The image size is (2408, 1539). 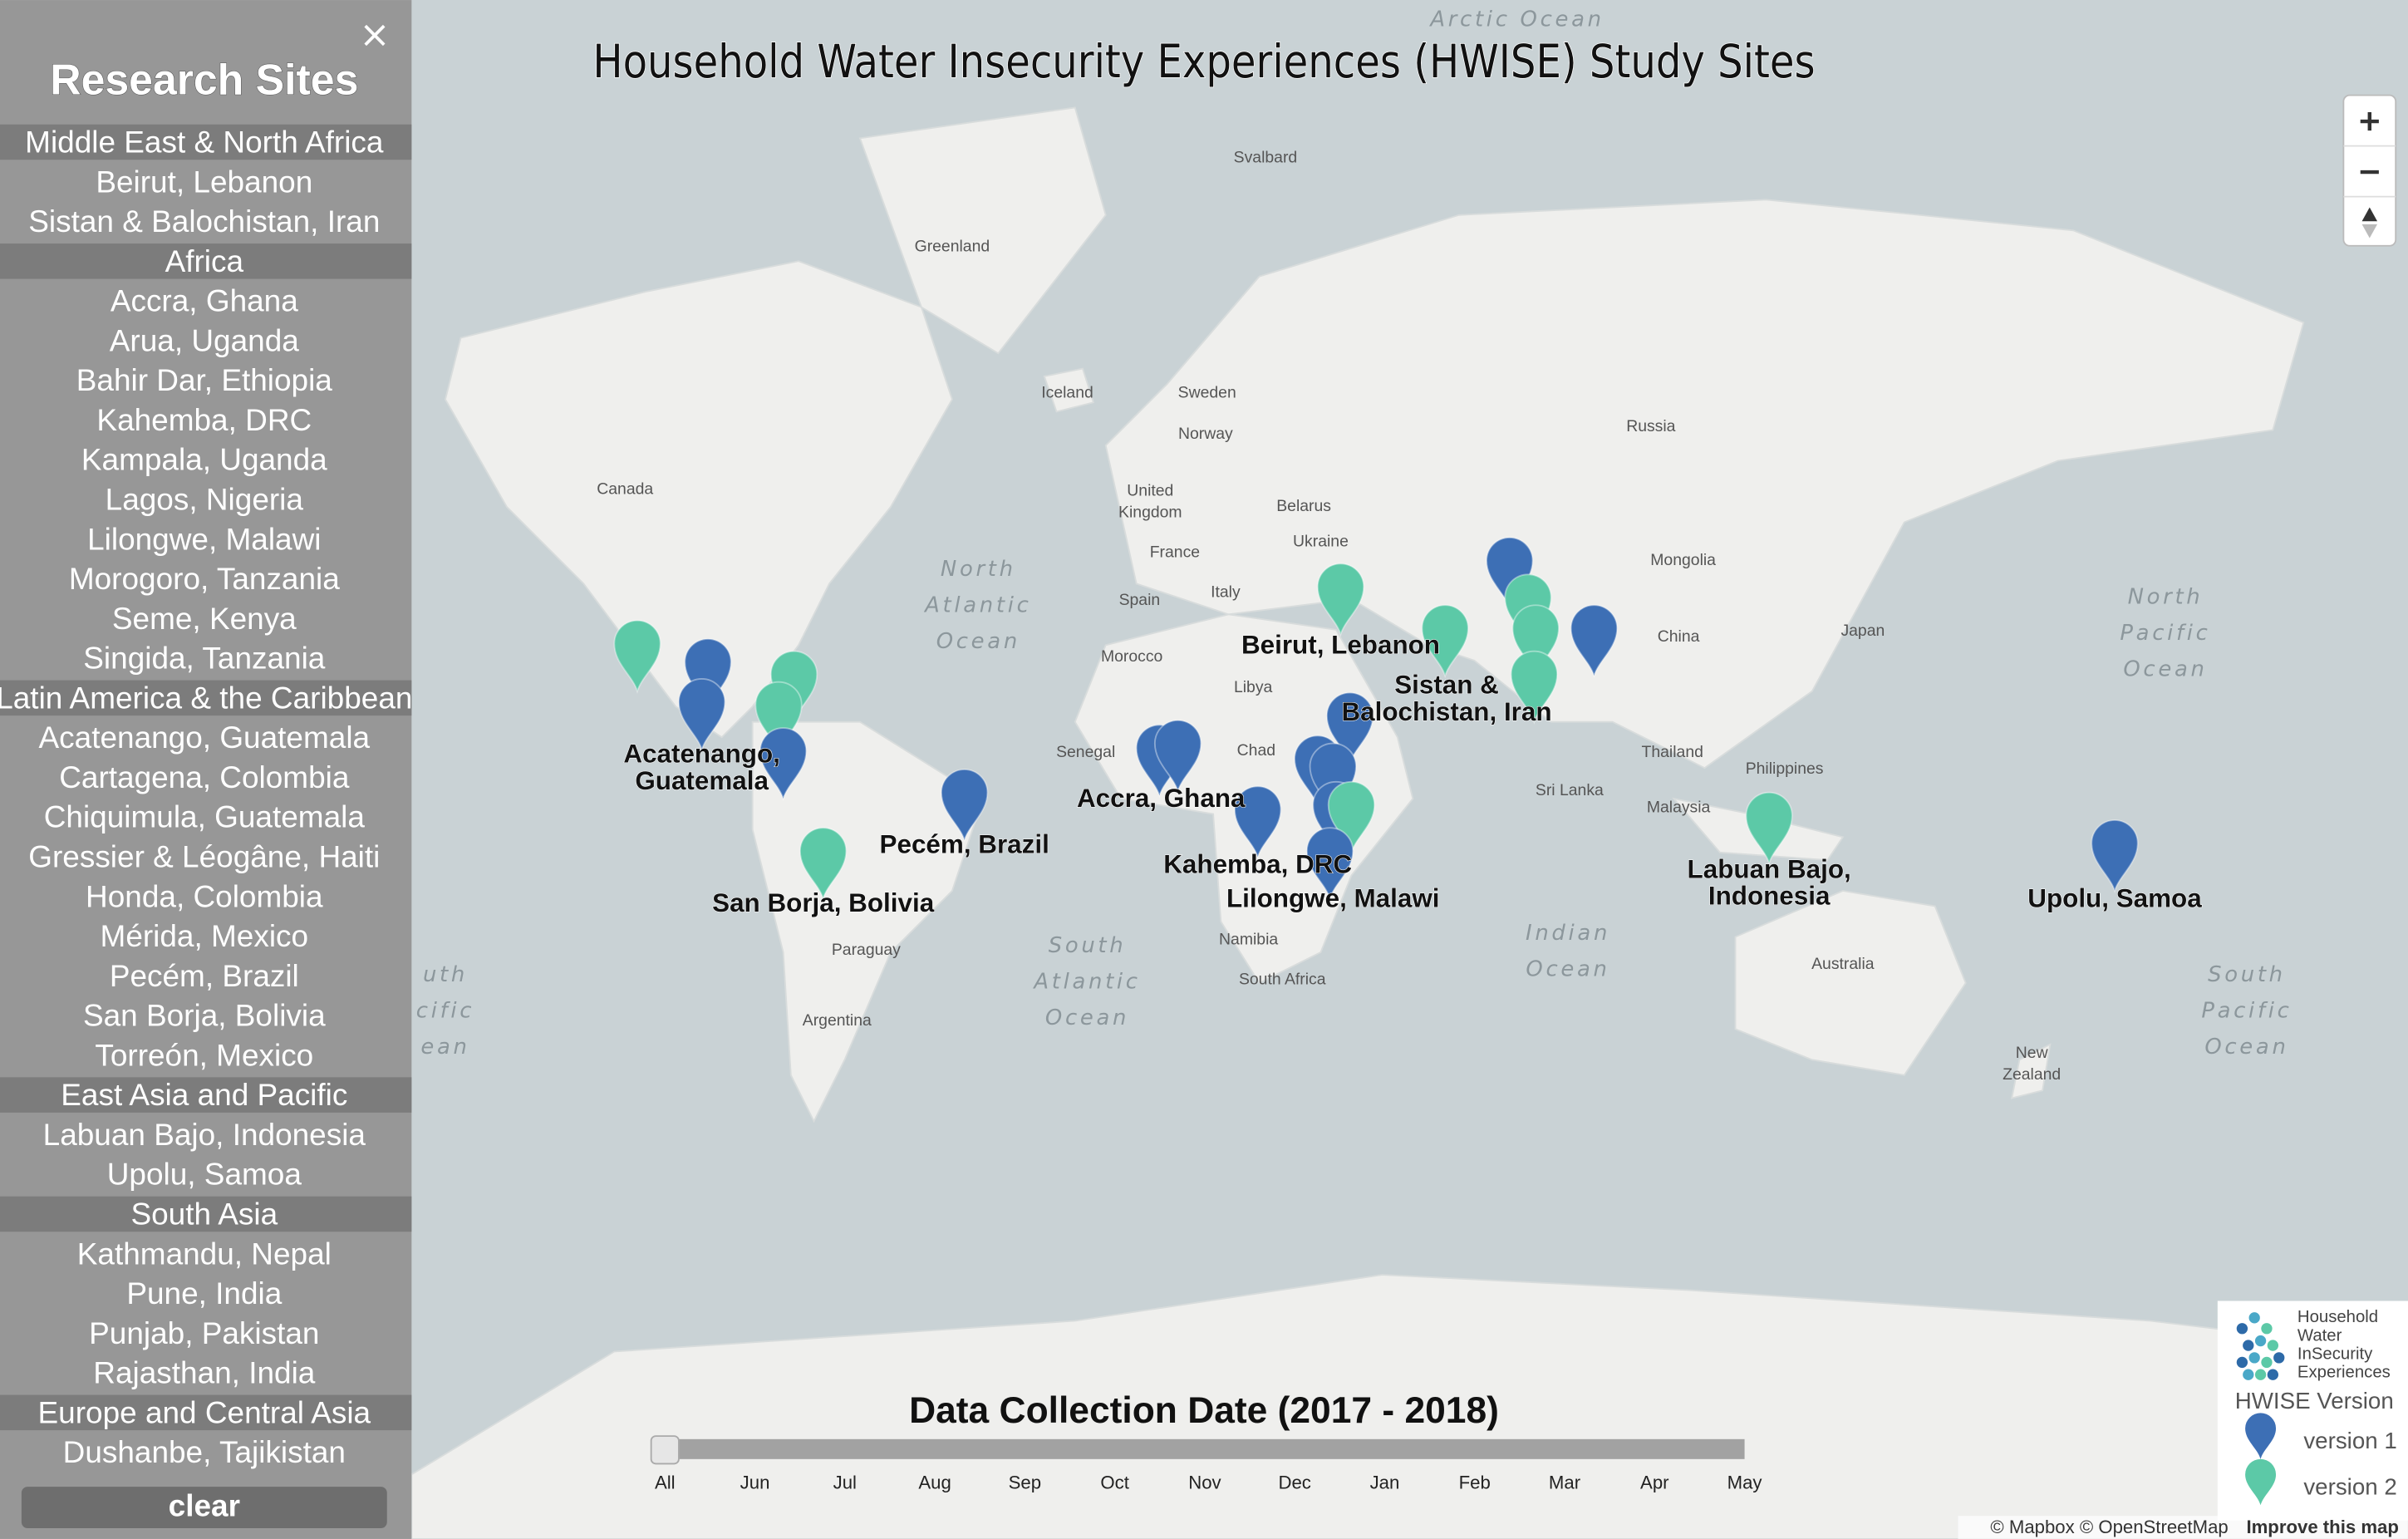 I want to click on place-label: Philippines, so click(x=1785, y=769).